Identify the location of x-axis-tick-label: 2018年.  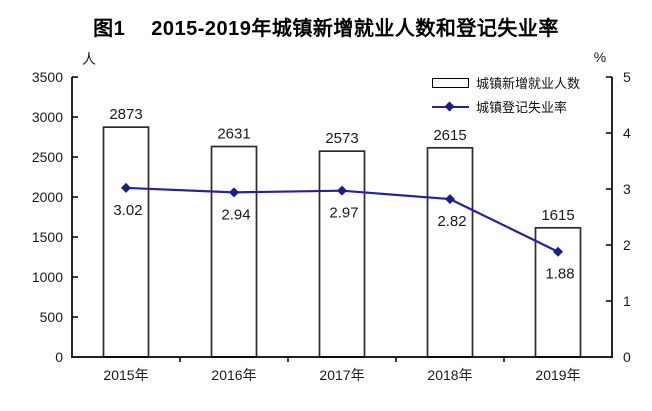
(449, 375).